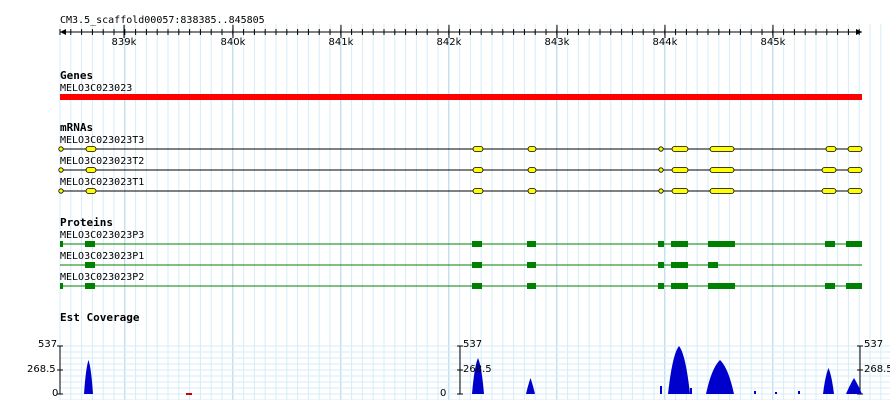 The image size is (890, 400). I want to click on coverage-plot, so click(460, 370).